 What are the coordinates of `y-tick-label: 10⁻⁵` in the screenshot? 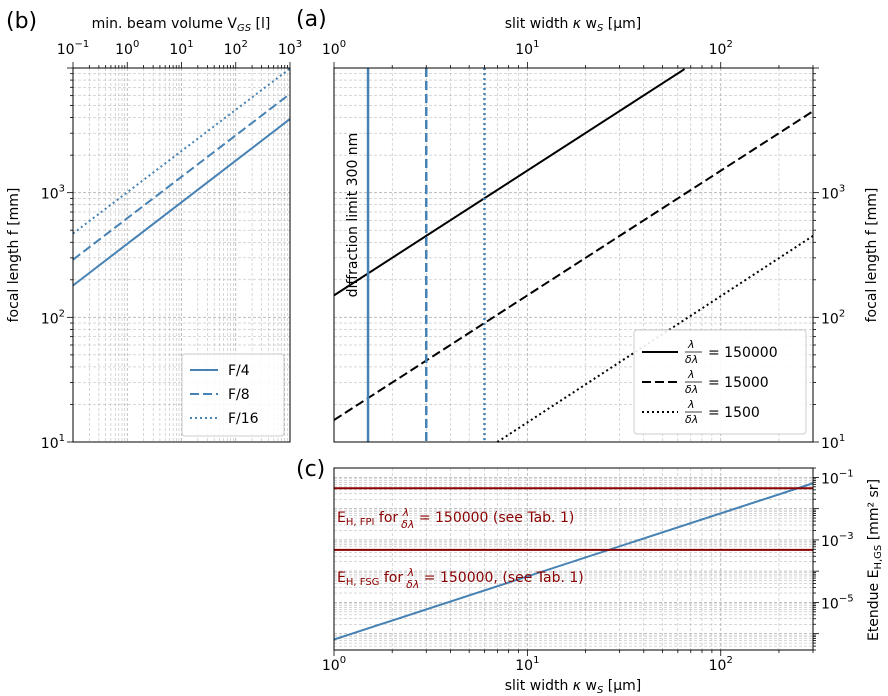 It's located at (837, 602).